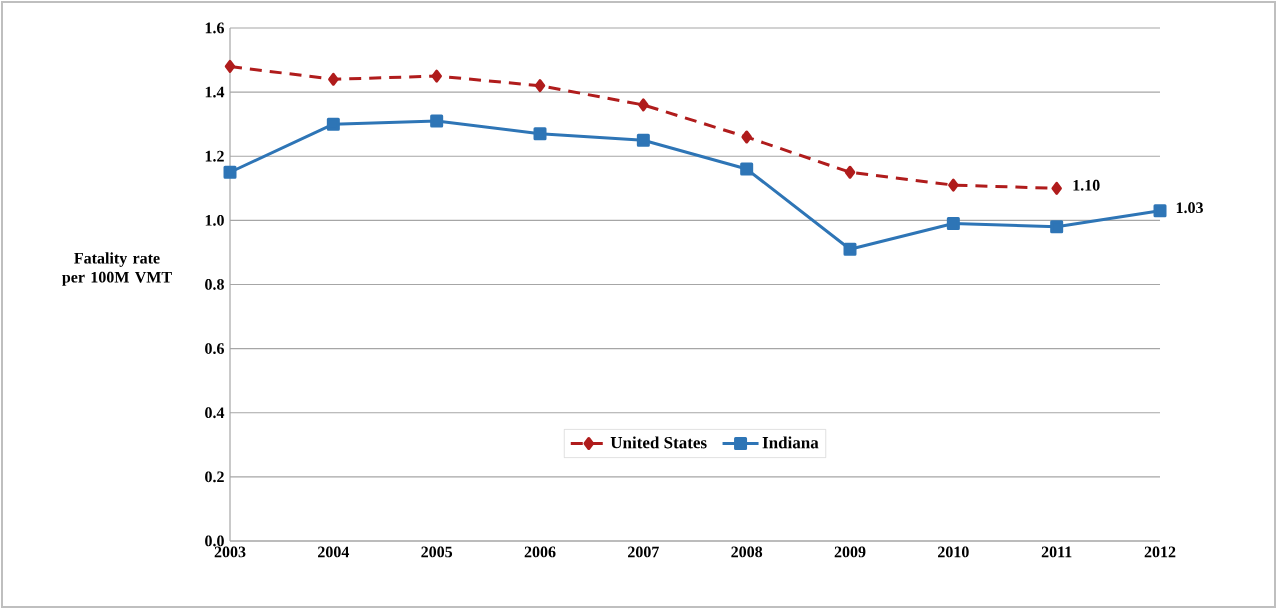 This screenshot has width=1277, height=609. I want to click on y-tick-label: 0.8, so click(214, 284).